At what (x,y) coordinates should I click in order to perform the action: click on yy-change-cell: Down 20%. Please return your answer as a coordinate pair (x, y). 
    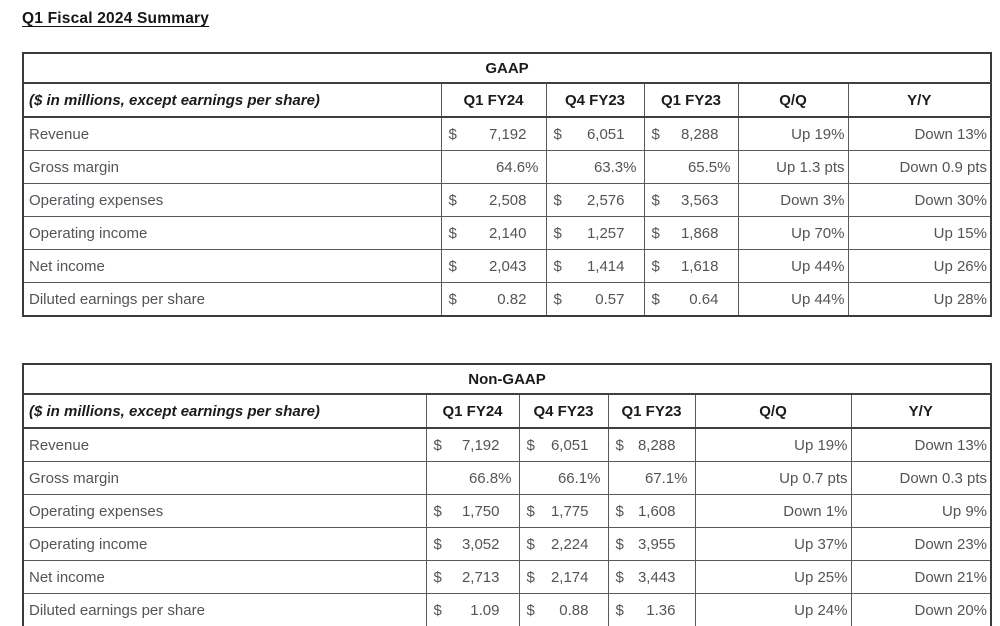
    Looking at the image, I should click on (921, 609).